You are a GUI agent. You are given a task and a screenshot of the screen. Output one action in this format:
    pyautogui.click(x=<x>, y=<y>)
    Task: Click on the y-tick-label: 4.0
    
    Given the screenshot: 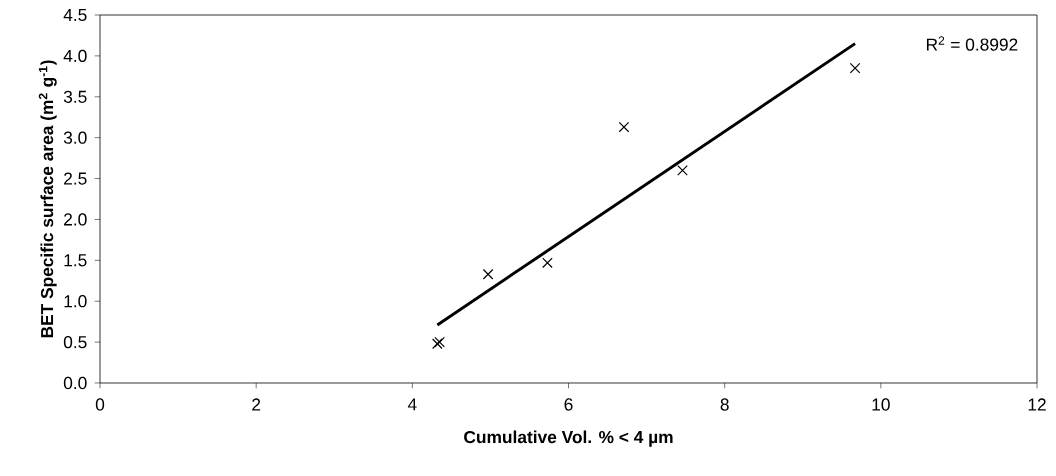 What is the action you would take?
    pyautogui.click(x=75, y=56)
    